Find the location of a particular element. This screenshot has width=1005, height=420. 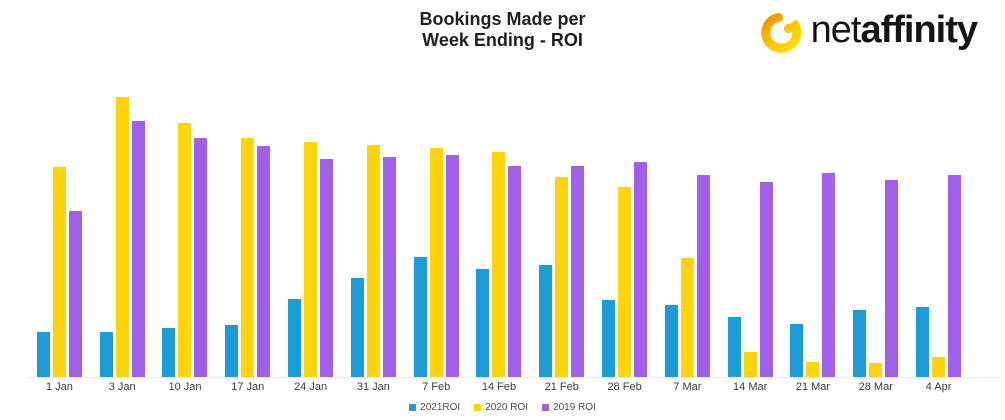

x-axis-label: 21 Feb is located at coordinates (561, 387).